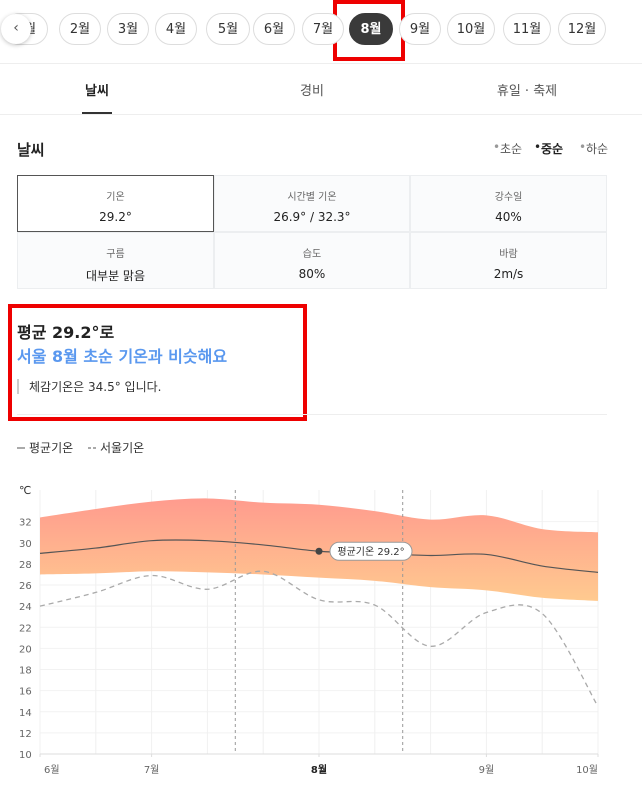 Image resolution: width=642 pixels, height=794 pixels. Describe the element at coordinates (25, 692) in the screenshot. I see `y-tick-label: 16` at that location.